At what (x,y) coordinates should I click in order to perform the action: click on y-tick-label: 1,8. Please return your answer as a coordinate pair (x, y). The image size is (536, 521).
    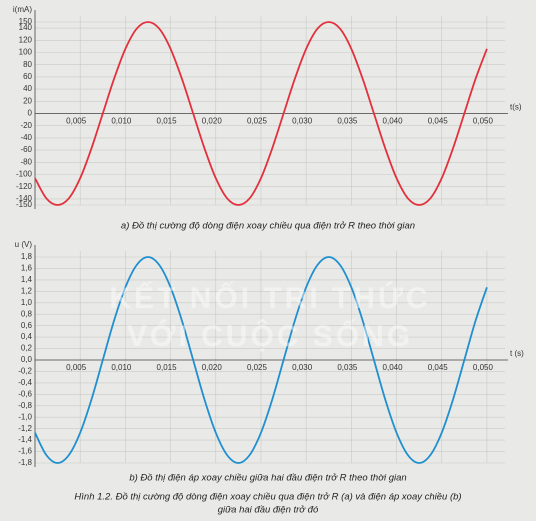
    Looking at the image, I should click on (27, 256).